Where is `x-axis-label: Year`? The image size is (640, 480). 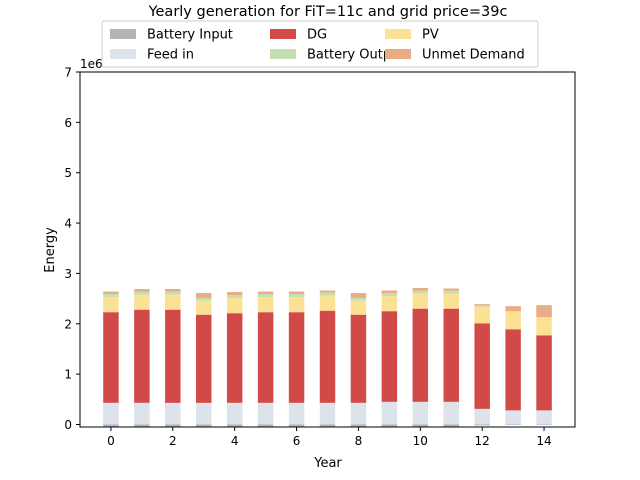 x-axis-label: Year is located at coordinates (327, 463).